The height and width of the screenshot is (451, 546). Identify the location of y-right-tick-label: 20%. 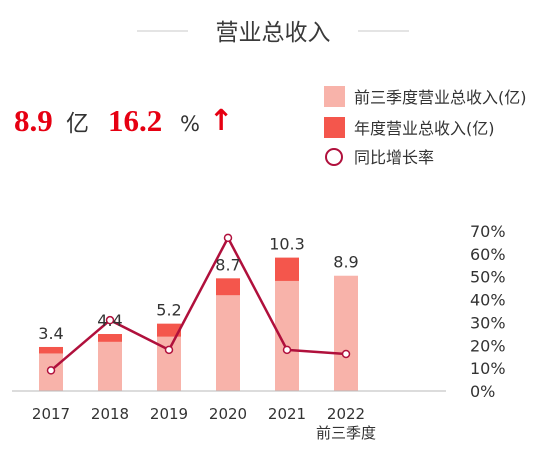
(488, 345).